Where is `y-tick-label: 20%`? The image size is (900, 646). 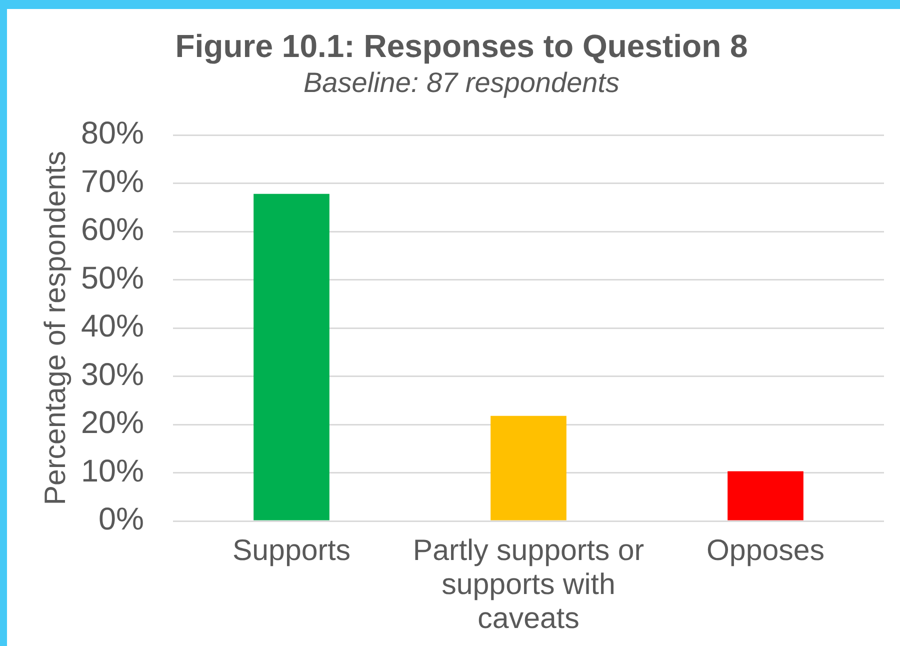
y-tick-label: 20% is located at coordinates (112, 422).